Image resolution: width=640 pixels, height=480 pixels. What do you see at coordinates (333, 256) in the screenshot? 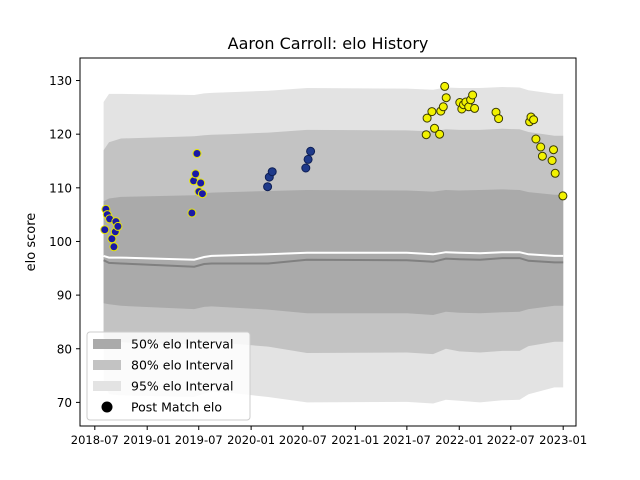
I see `mean-line` at bounding box center [333, 256].